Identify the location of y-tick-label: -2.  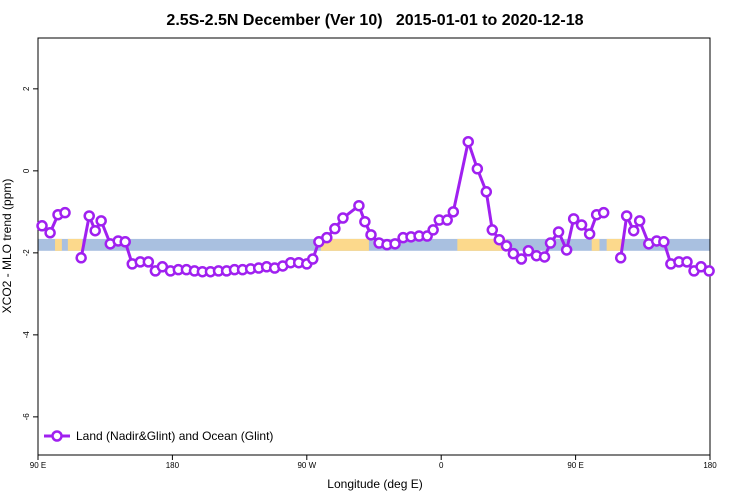
(26, 253).